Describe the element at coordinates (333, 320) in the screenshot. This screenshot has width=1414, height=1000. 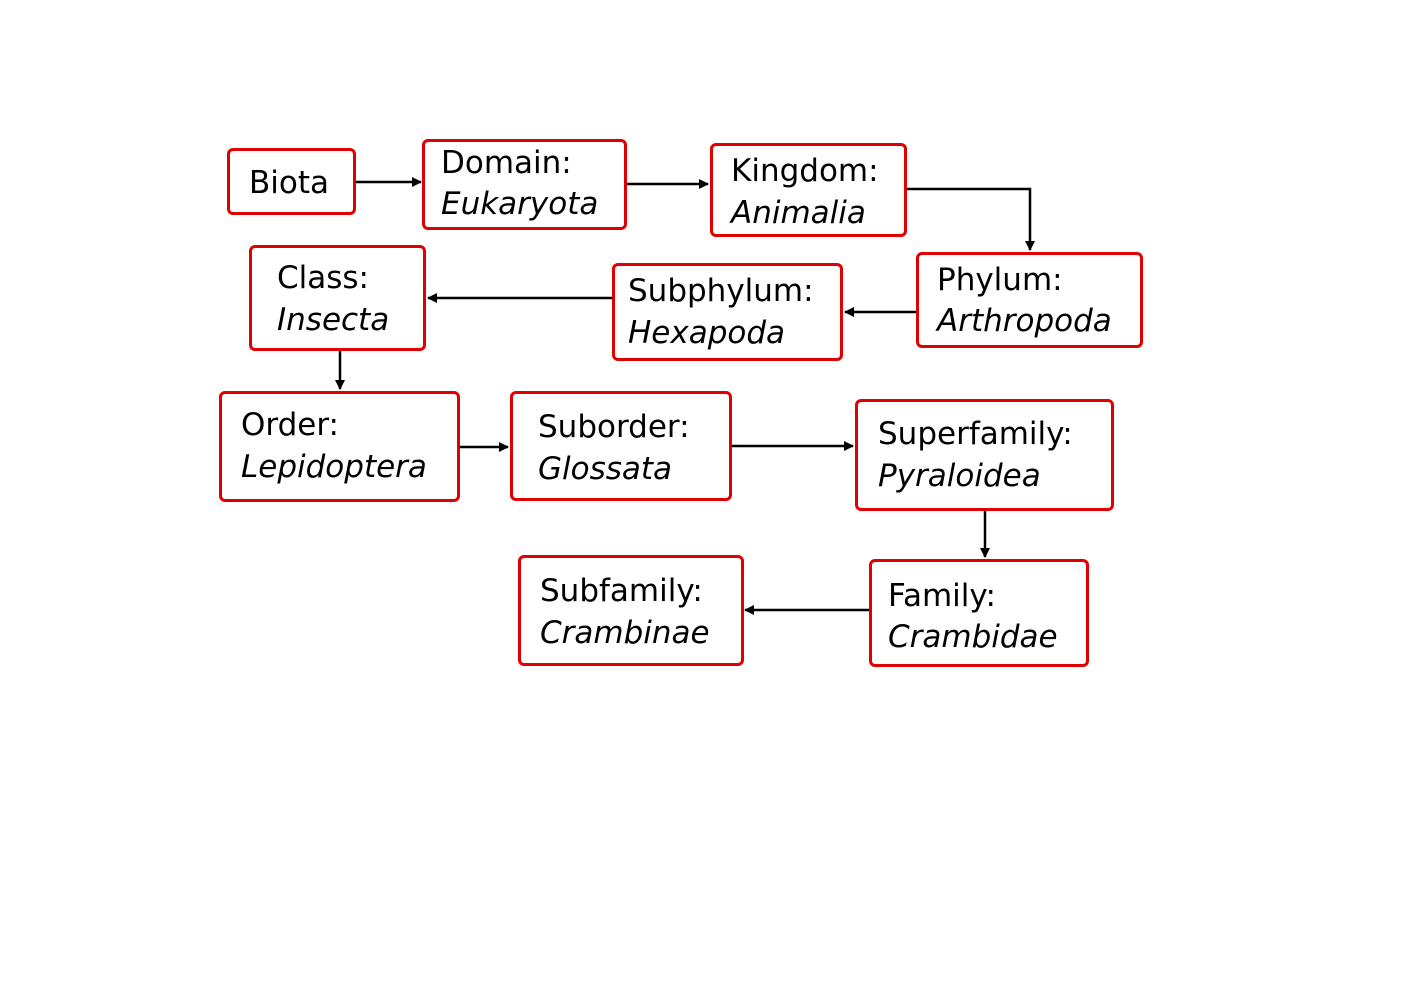
I see `node-class-taxon: Insecta` at that location.